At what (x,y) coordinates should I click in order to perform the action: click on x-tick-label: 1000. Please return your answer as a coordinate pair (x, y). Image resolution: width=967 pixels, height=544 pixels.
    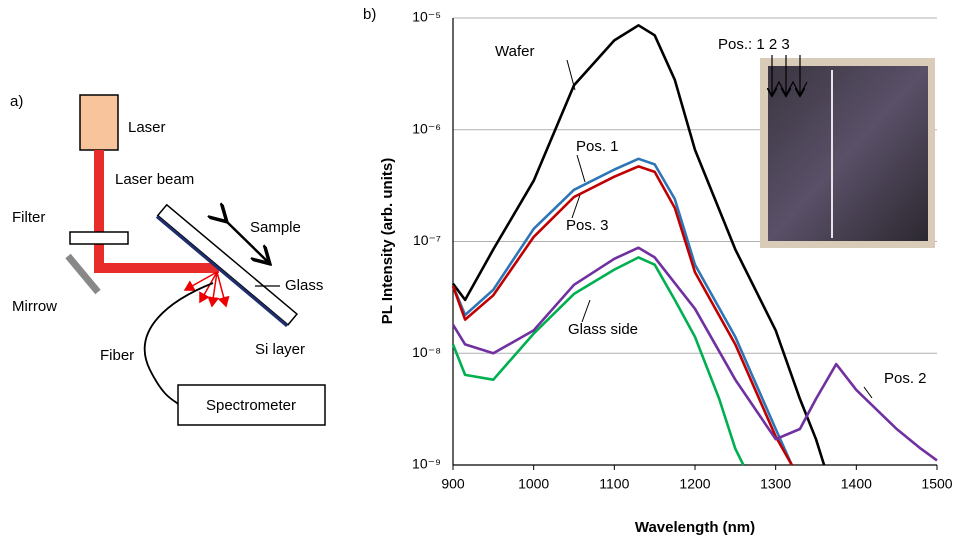
    Looking at the image, I should click on (533, 484).